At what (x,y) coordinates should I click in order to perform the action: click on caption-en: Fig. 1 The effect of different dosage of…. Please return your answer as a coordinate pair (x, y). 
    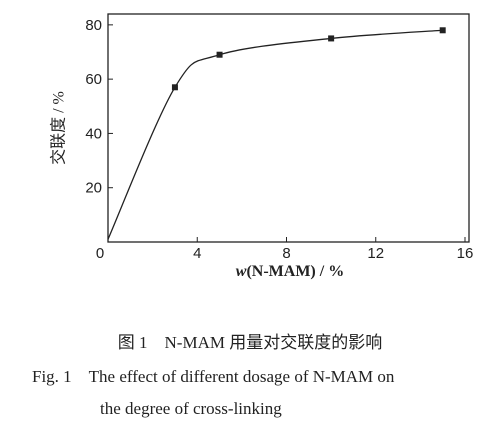
    Looking at the image, I should click on (213, 376).